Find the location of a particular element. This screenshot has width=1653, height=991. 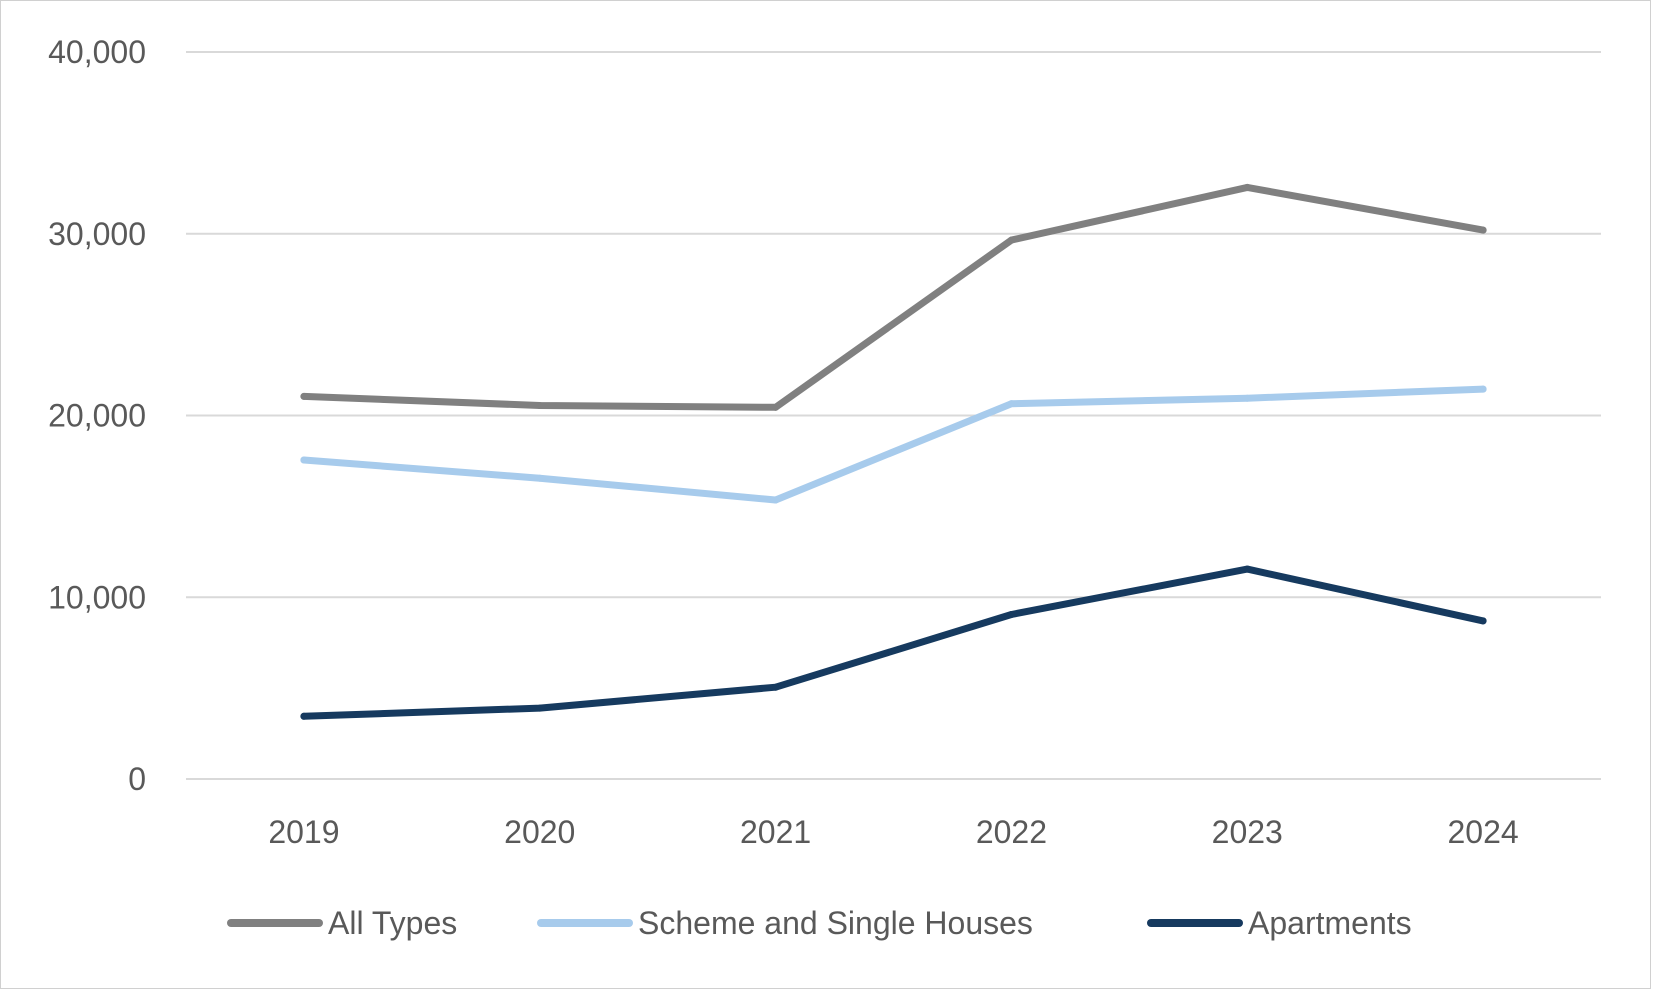

legend-label: Scheme and Single Houses is located at coordinates (835, 923).